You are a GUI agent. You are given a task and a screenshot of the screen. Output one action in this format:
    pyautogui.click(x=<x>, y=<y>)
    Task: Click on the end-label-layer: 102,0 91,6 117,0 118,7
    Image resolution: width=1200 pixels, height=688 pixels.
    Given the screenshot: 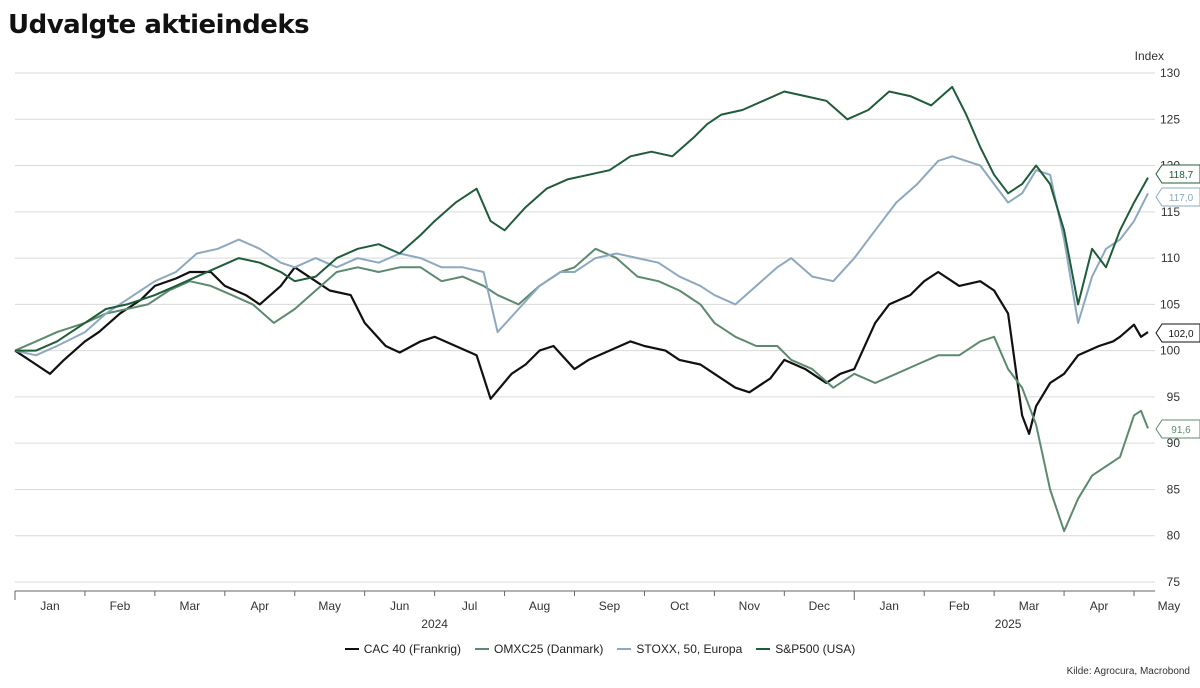 What is the action you would take?
    pyautogui.click(x=1177, y=301)
    